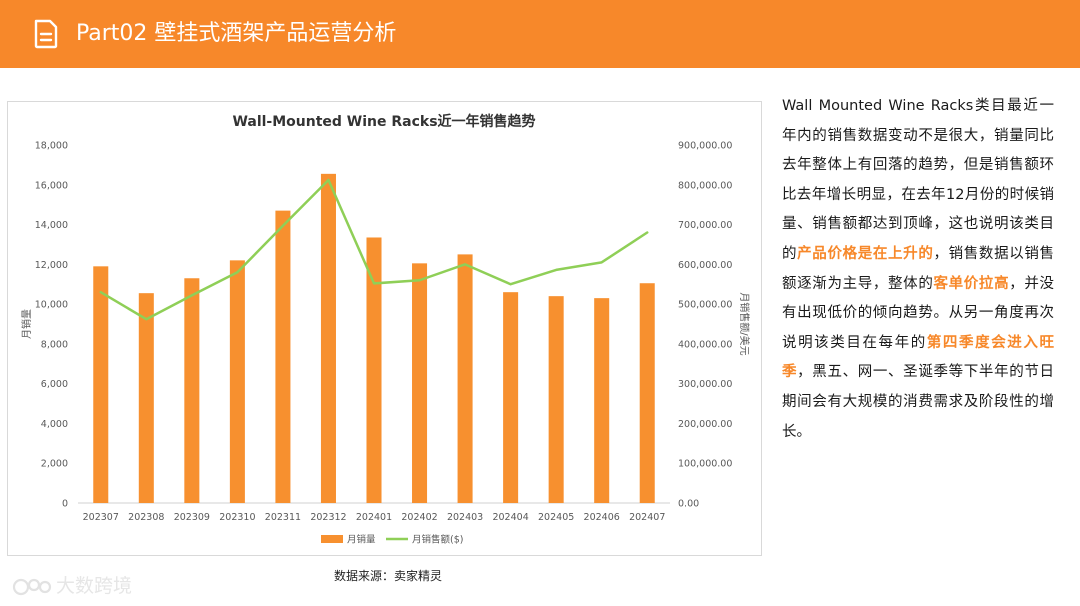 The width and height of the screenshot is (1080, 606). I want to click on y-right-tick-label: 0.00, so click(688, 504).